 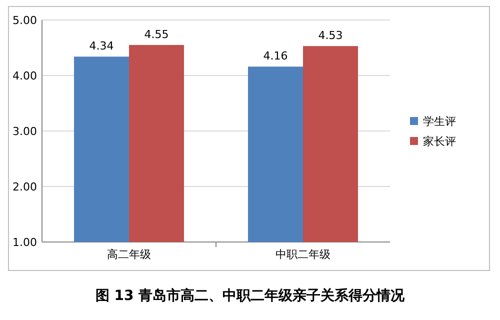 What do you see at coordinates (439, 121) in the screenshot?
I see `legend-label: 学生评` at bounding box center [439, 121].